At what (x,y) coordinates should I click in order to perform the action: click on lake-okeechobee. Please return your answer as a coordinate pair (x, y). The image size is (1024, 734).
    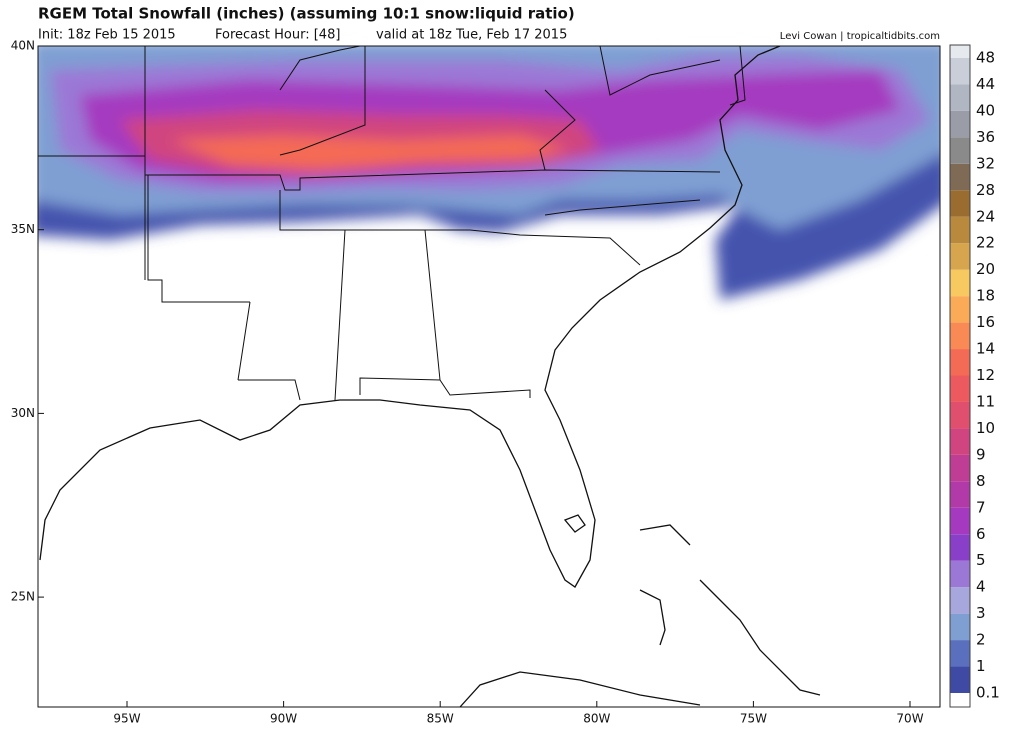
    Looking at the image, I should click on (574, 523).